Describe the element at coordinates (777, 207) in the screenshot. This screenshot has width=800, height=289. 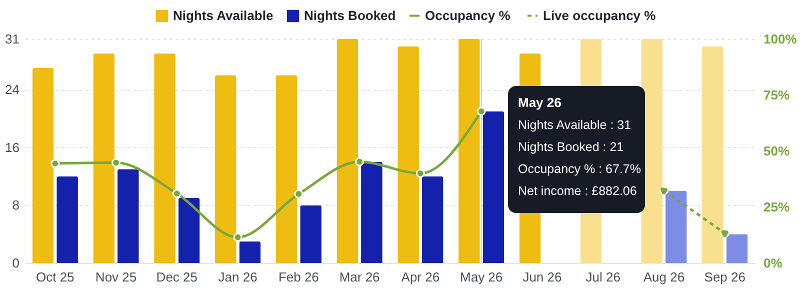
I see `y2-tick-label: 25%` at that location.